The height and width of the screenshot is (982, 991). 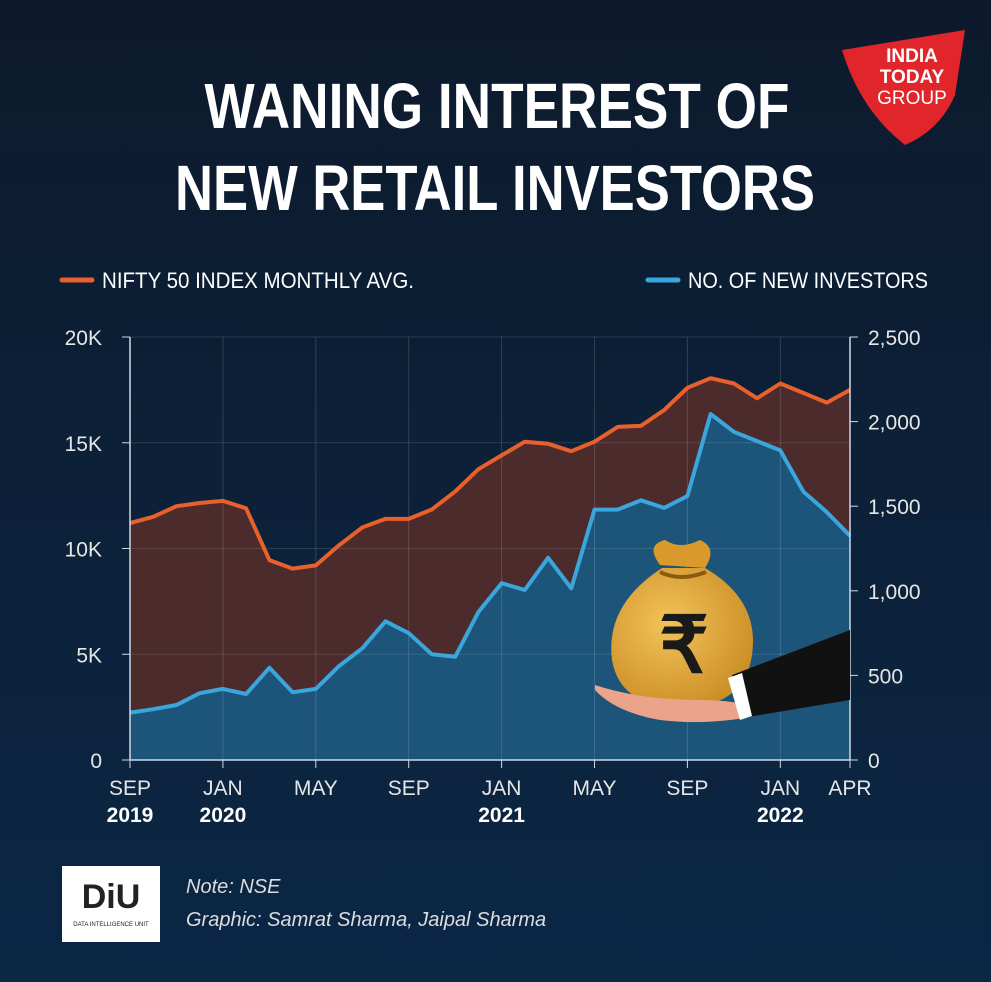 I want to click on y-tick-label: 10K, so click(x=83, y=550).